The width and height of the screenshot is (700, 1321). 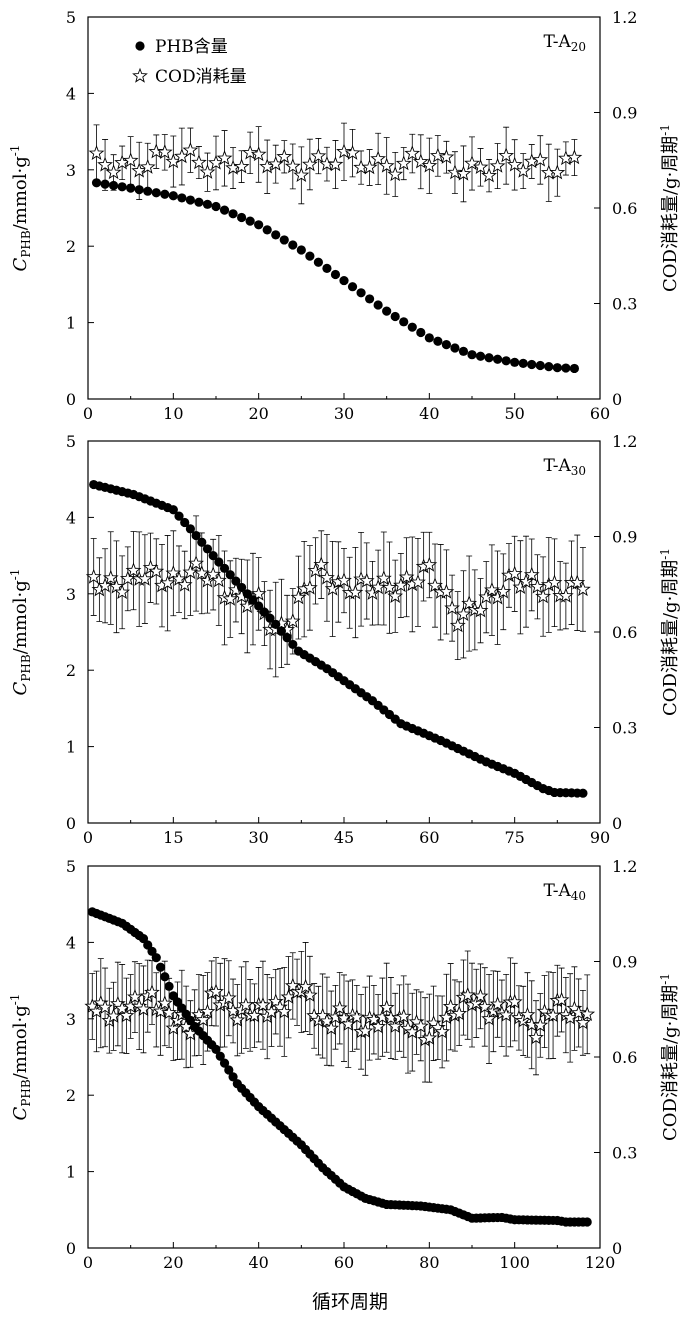 I want to click on legend-phb-marker, so click(x=140, y=46).